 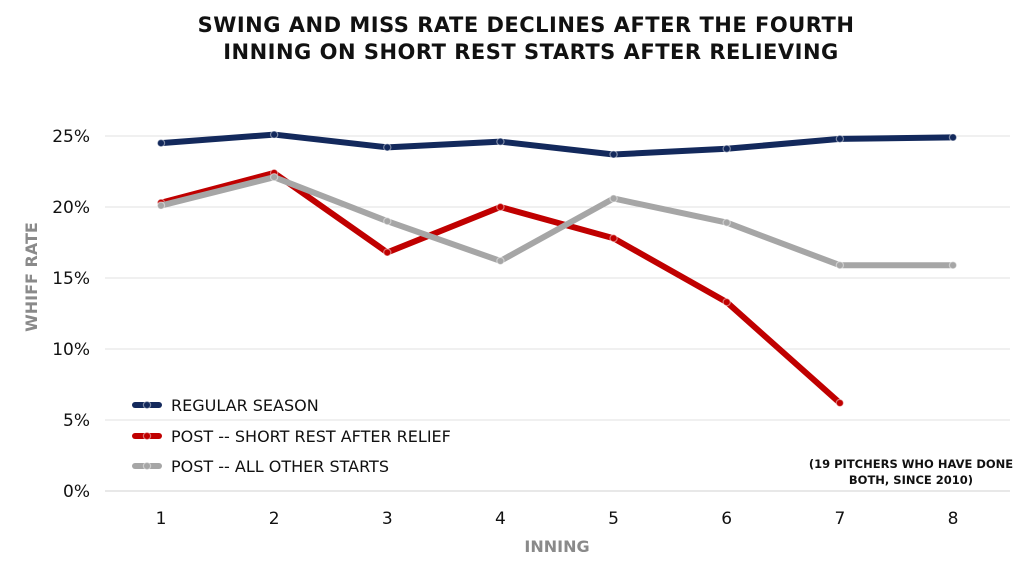 What do you see at coordinates (557, 519) in the screenshot?
I see `x-axis-ticks: 1 2 3 4 5 6 7 8` at bounding box center [557, 519].